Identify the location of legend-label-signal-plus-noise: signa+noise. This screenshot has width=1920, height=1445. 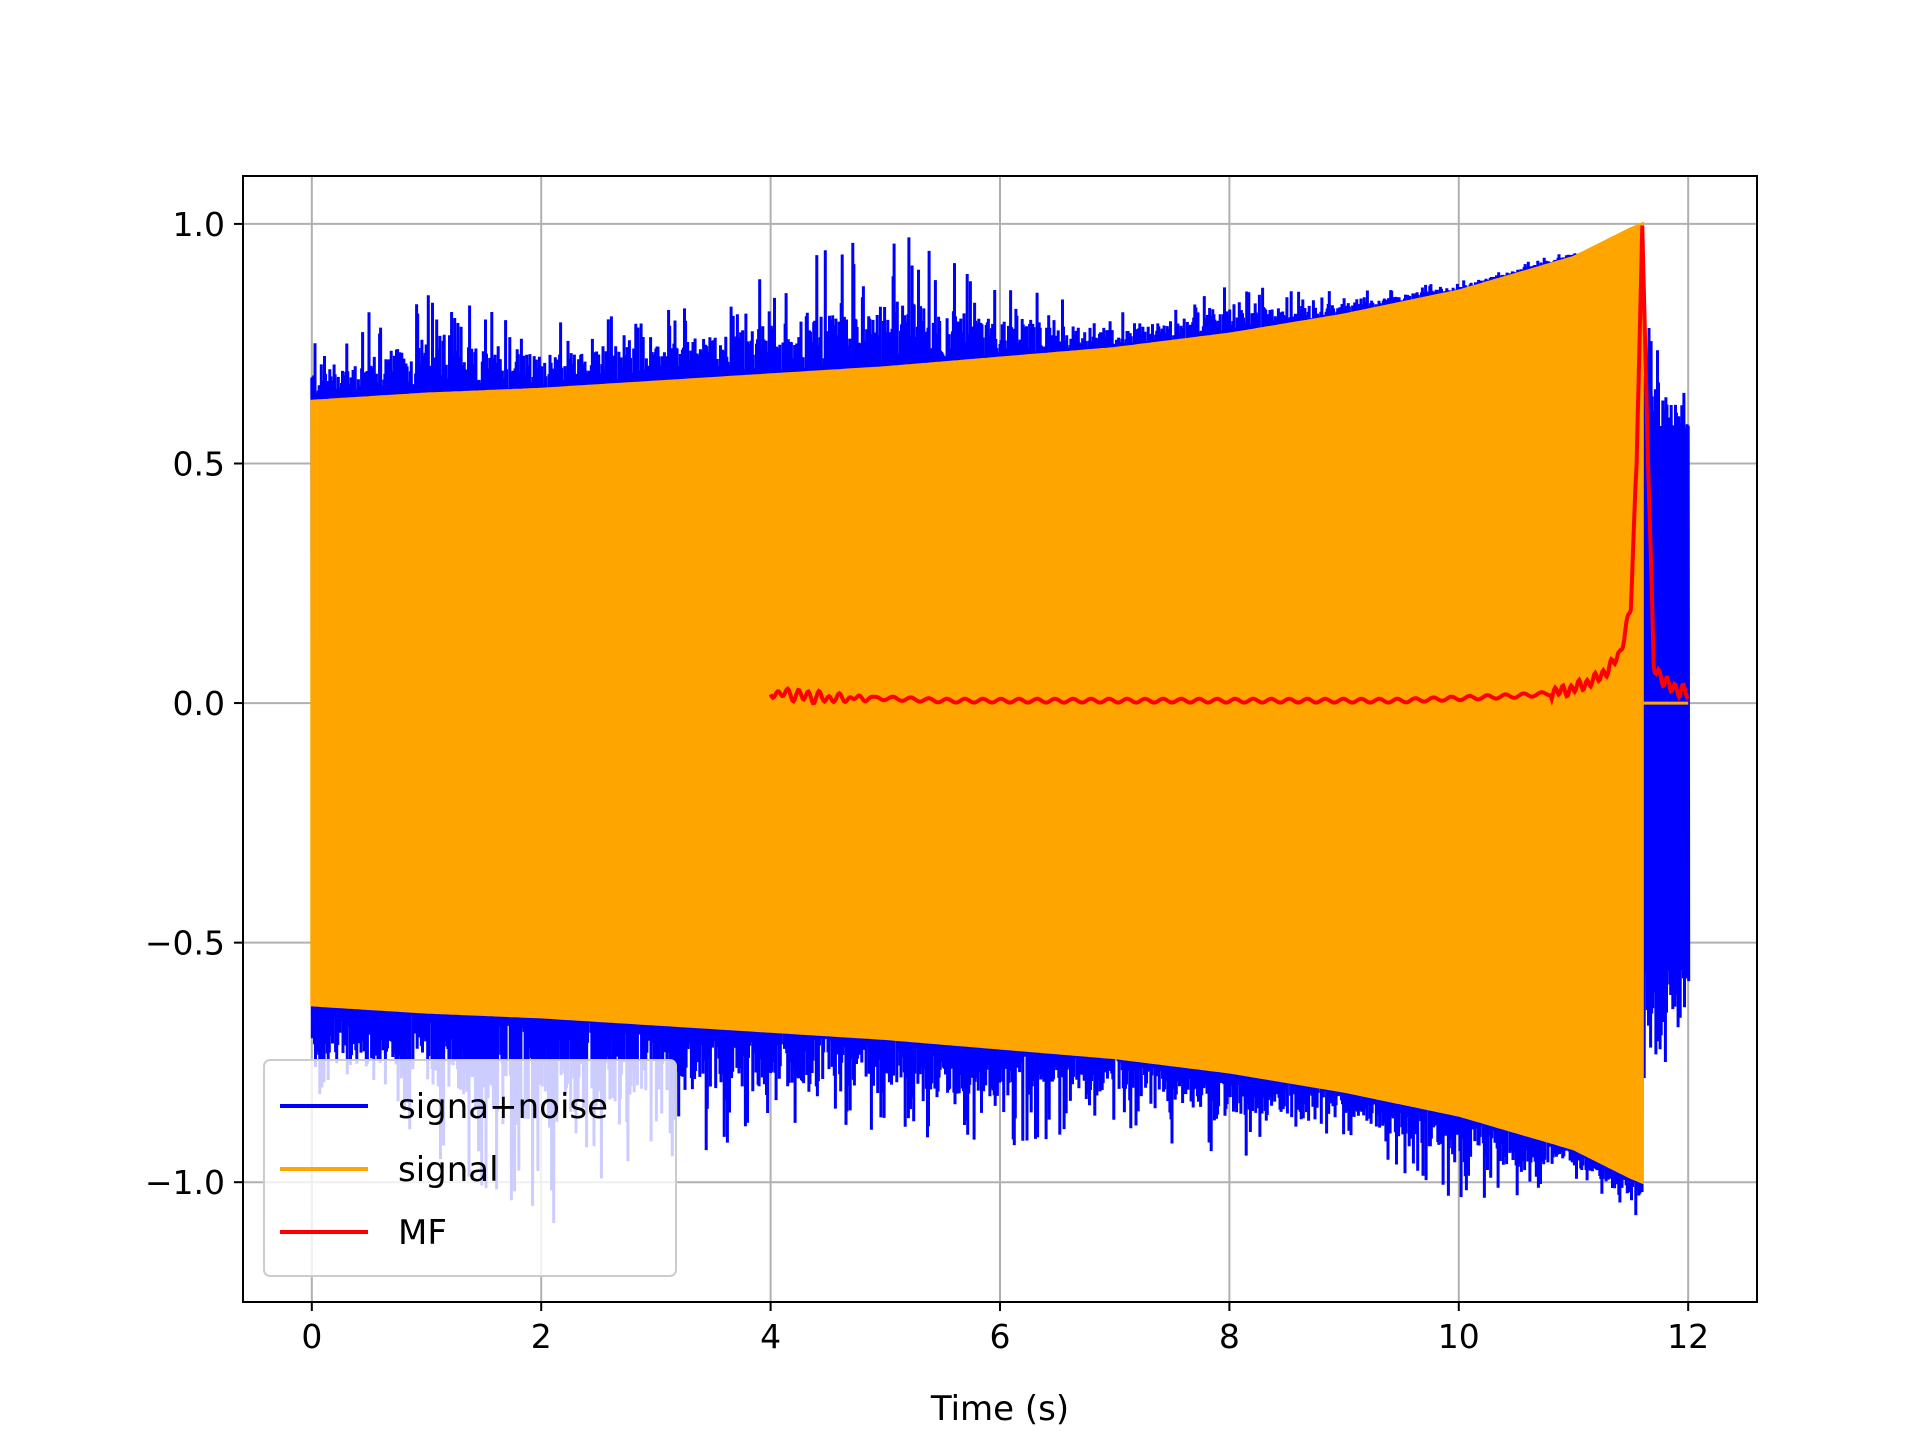
(503, 1107).